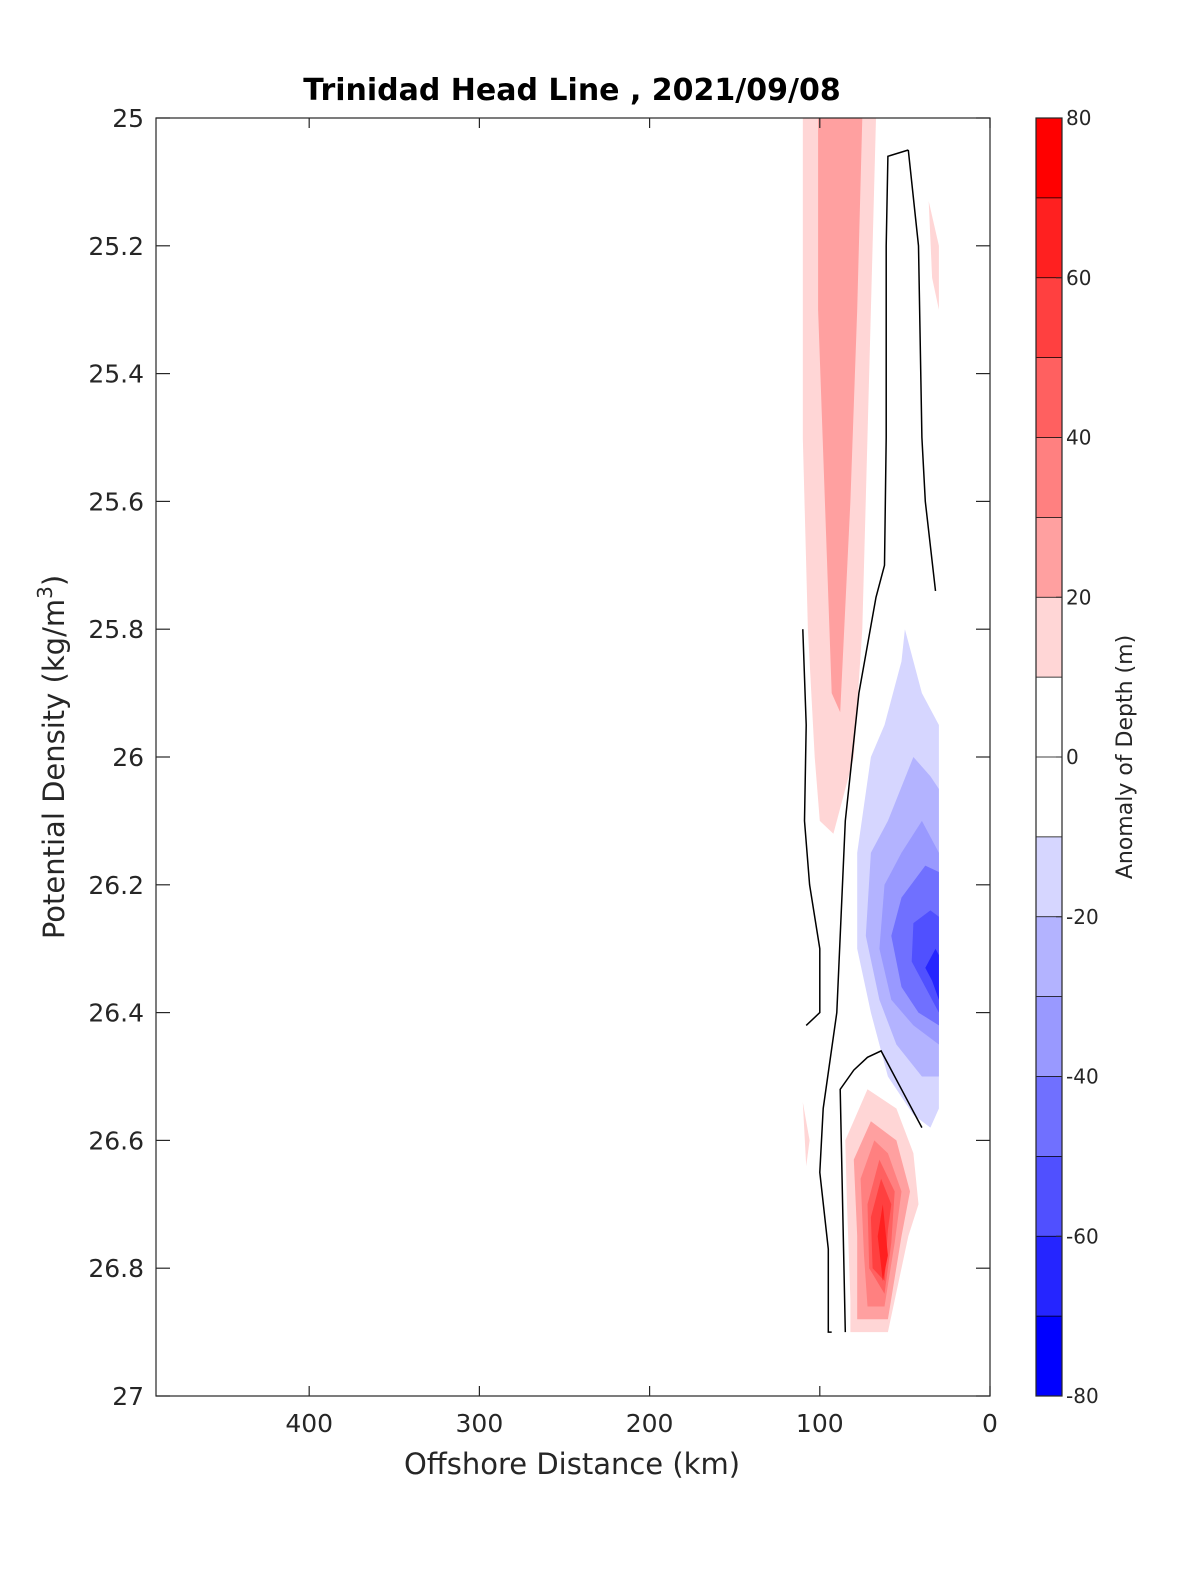  Describe the element at coordinates (840, 415) in the screenshot. I see `positive-anomaly-upper` at that location.